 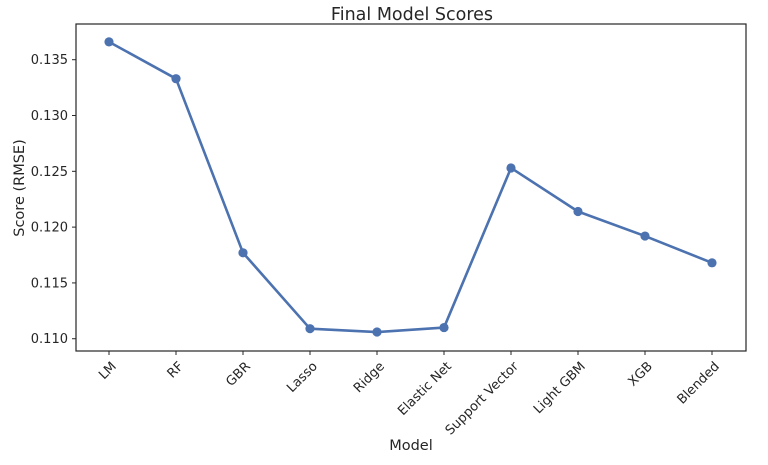 What do you see at coordinates (412, 15) in the screenshot?
I see `chart-title: Final Model Scores` at bounding box center [412, 15].